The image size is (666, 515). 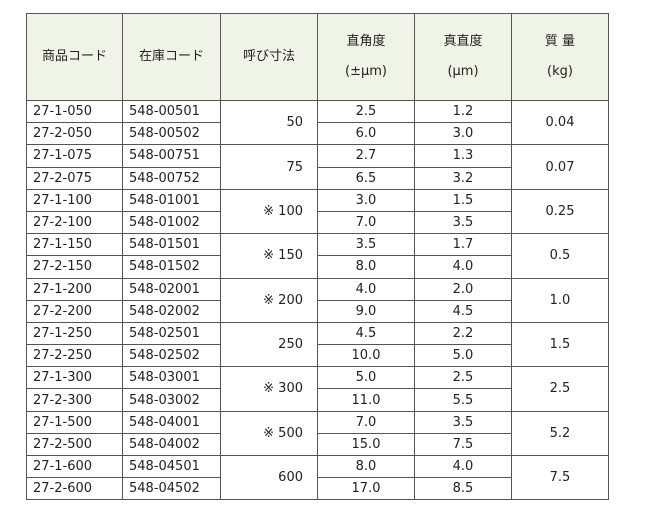 I want to click on nominal-size: 75, so click(x=269, y=167).